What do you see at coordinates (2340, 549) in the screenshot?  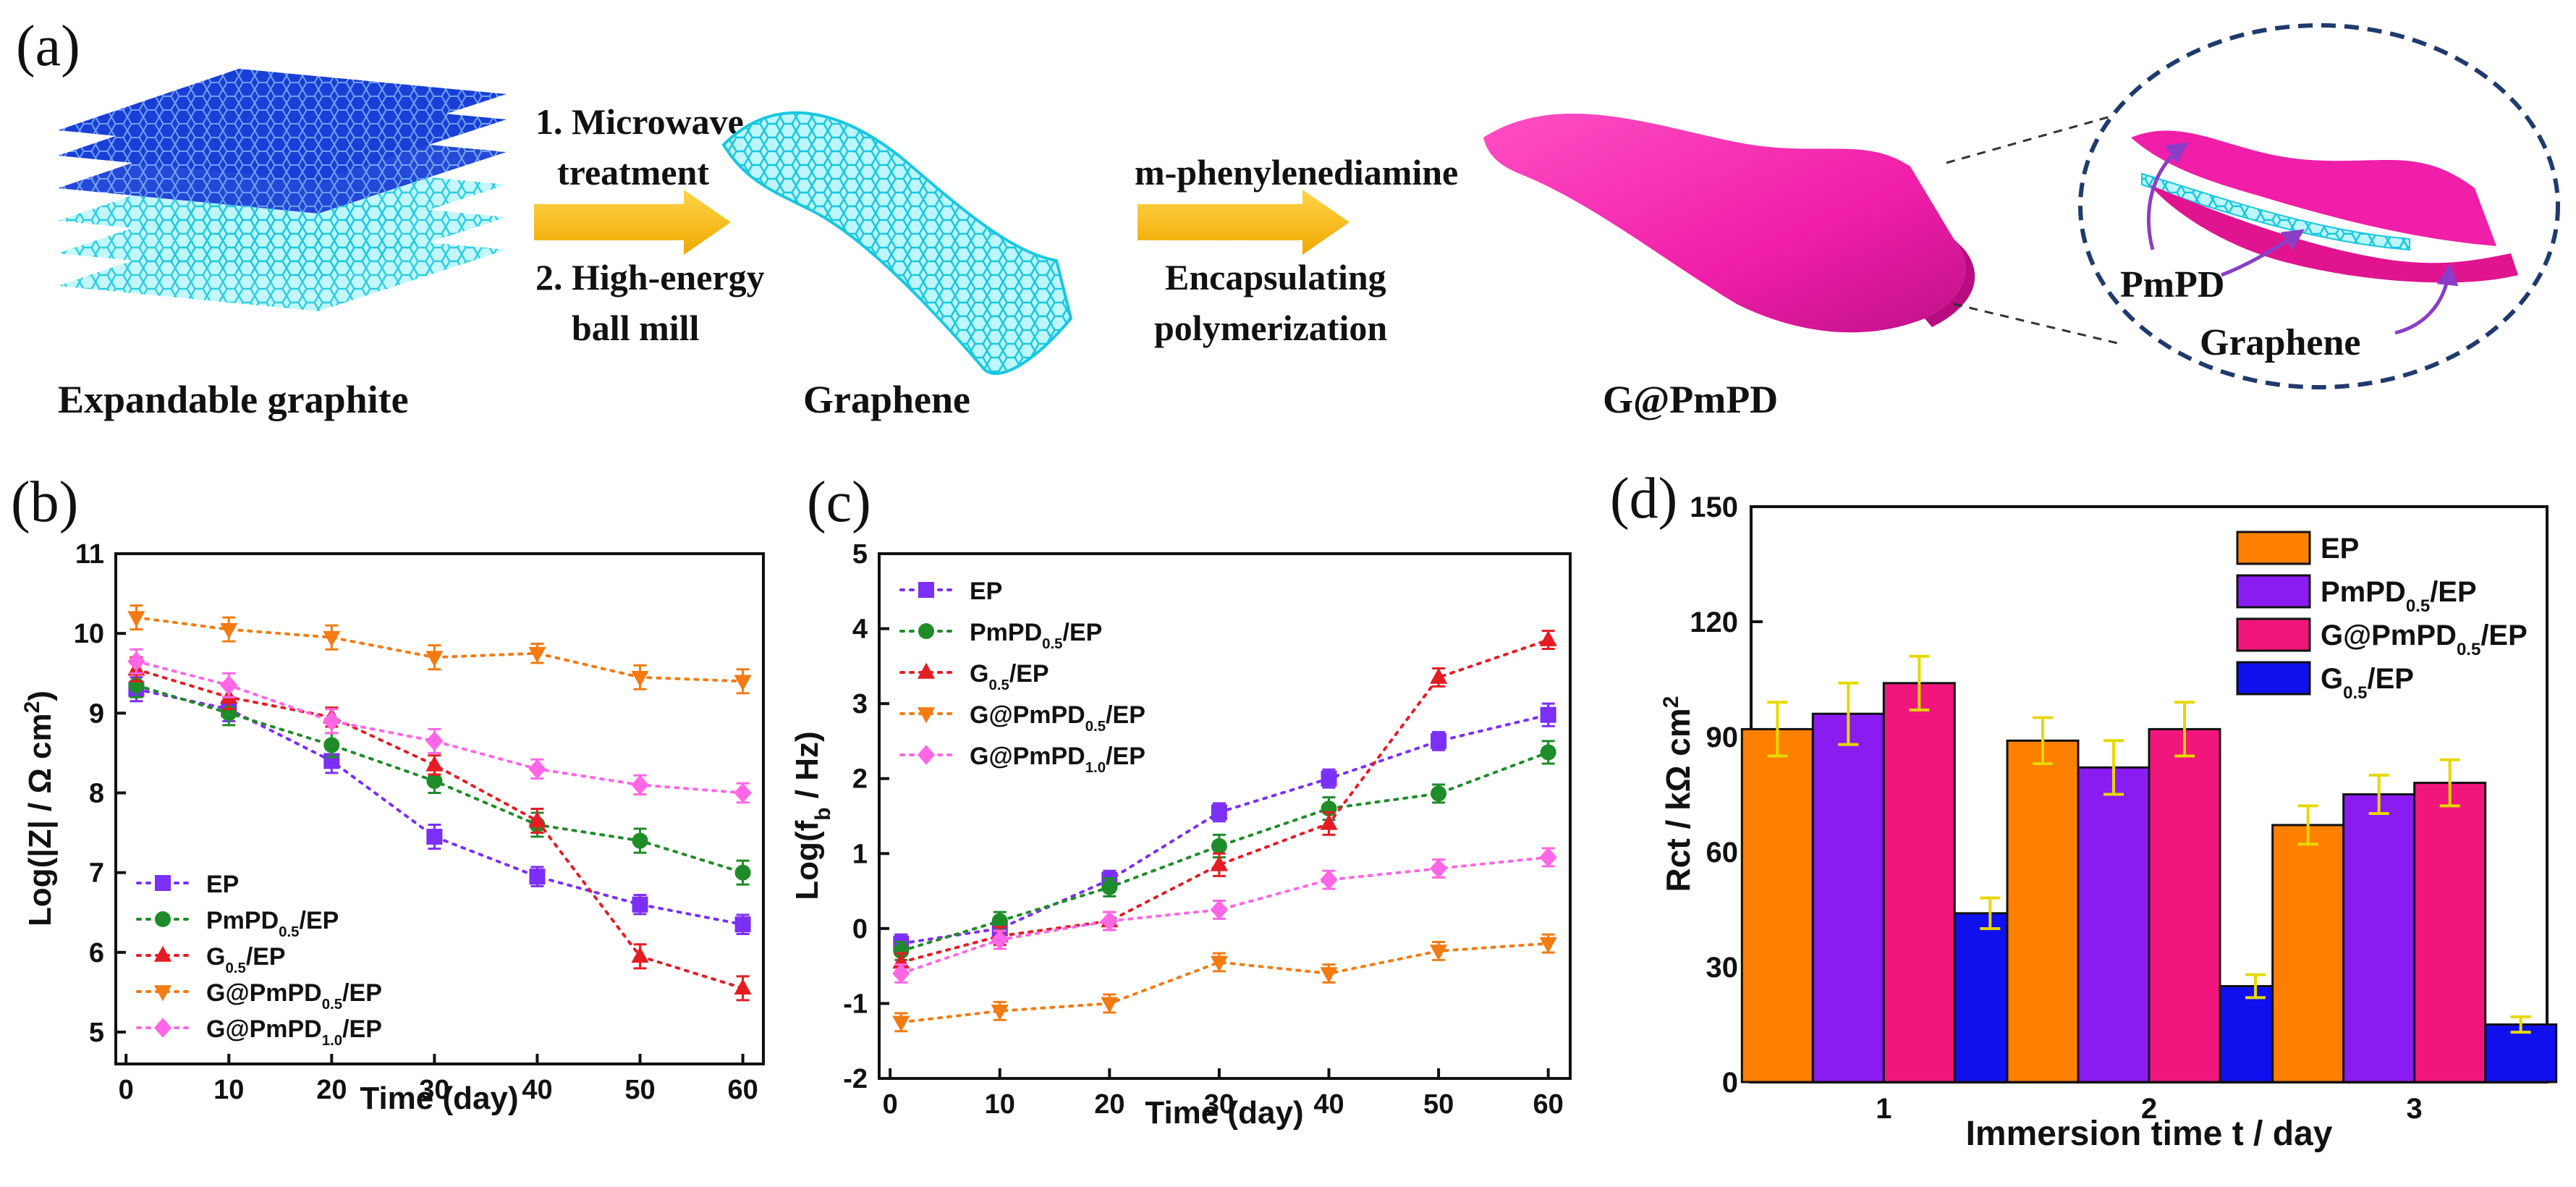 I see `legend-label: EP` at bounding box center [2340, 549].